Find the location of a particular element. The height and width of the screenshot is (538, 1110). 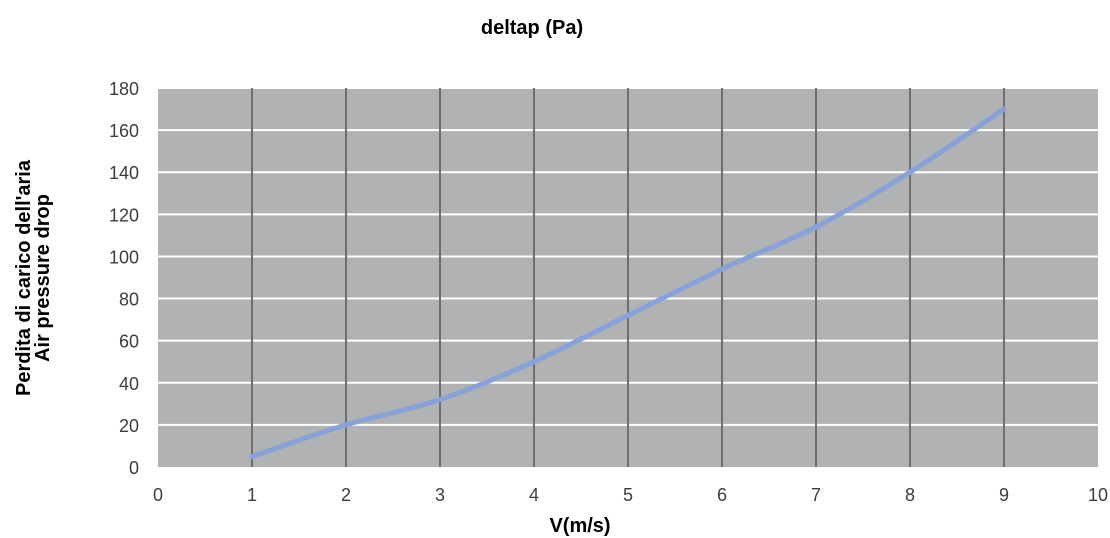

x-tick-label: 5 is located at coordinates (628, 495).